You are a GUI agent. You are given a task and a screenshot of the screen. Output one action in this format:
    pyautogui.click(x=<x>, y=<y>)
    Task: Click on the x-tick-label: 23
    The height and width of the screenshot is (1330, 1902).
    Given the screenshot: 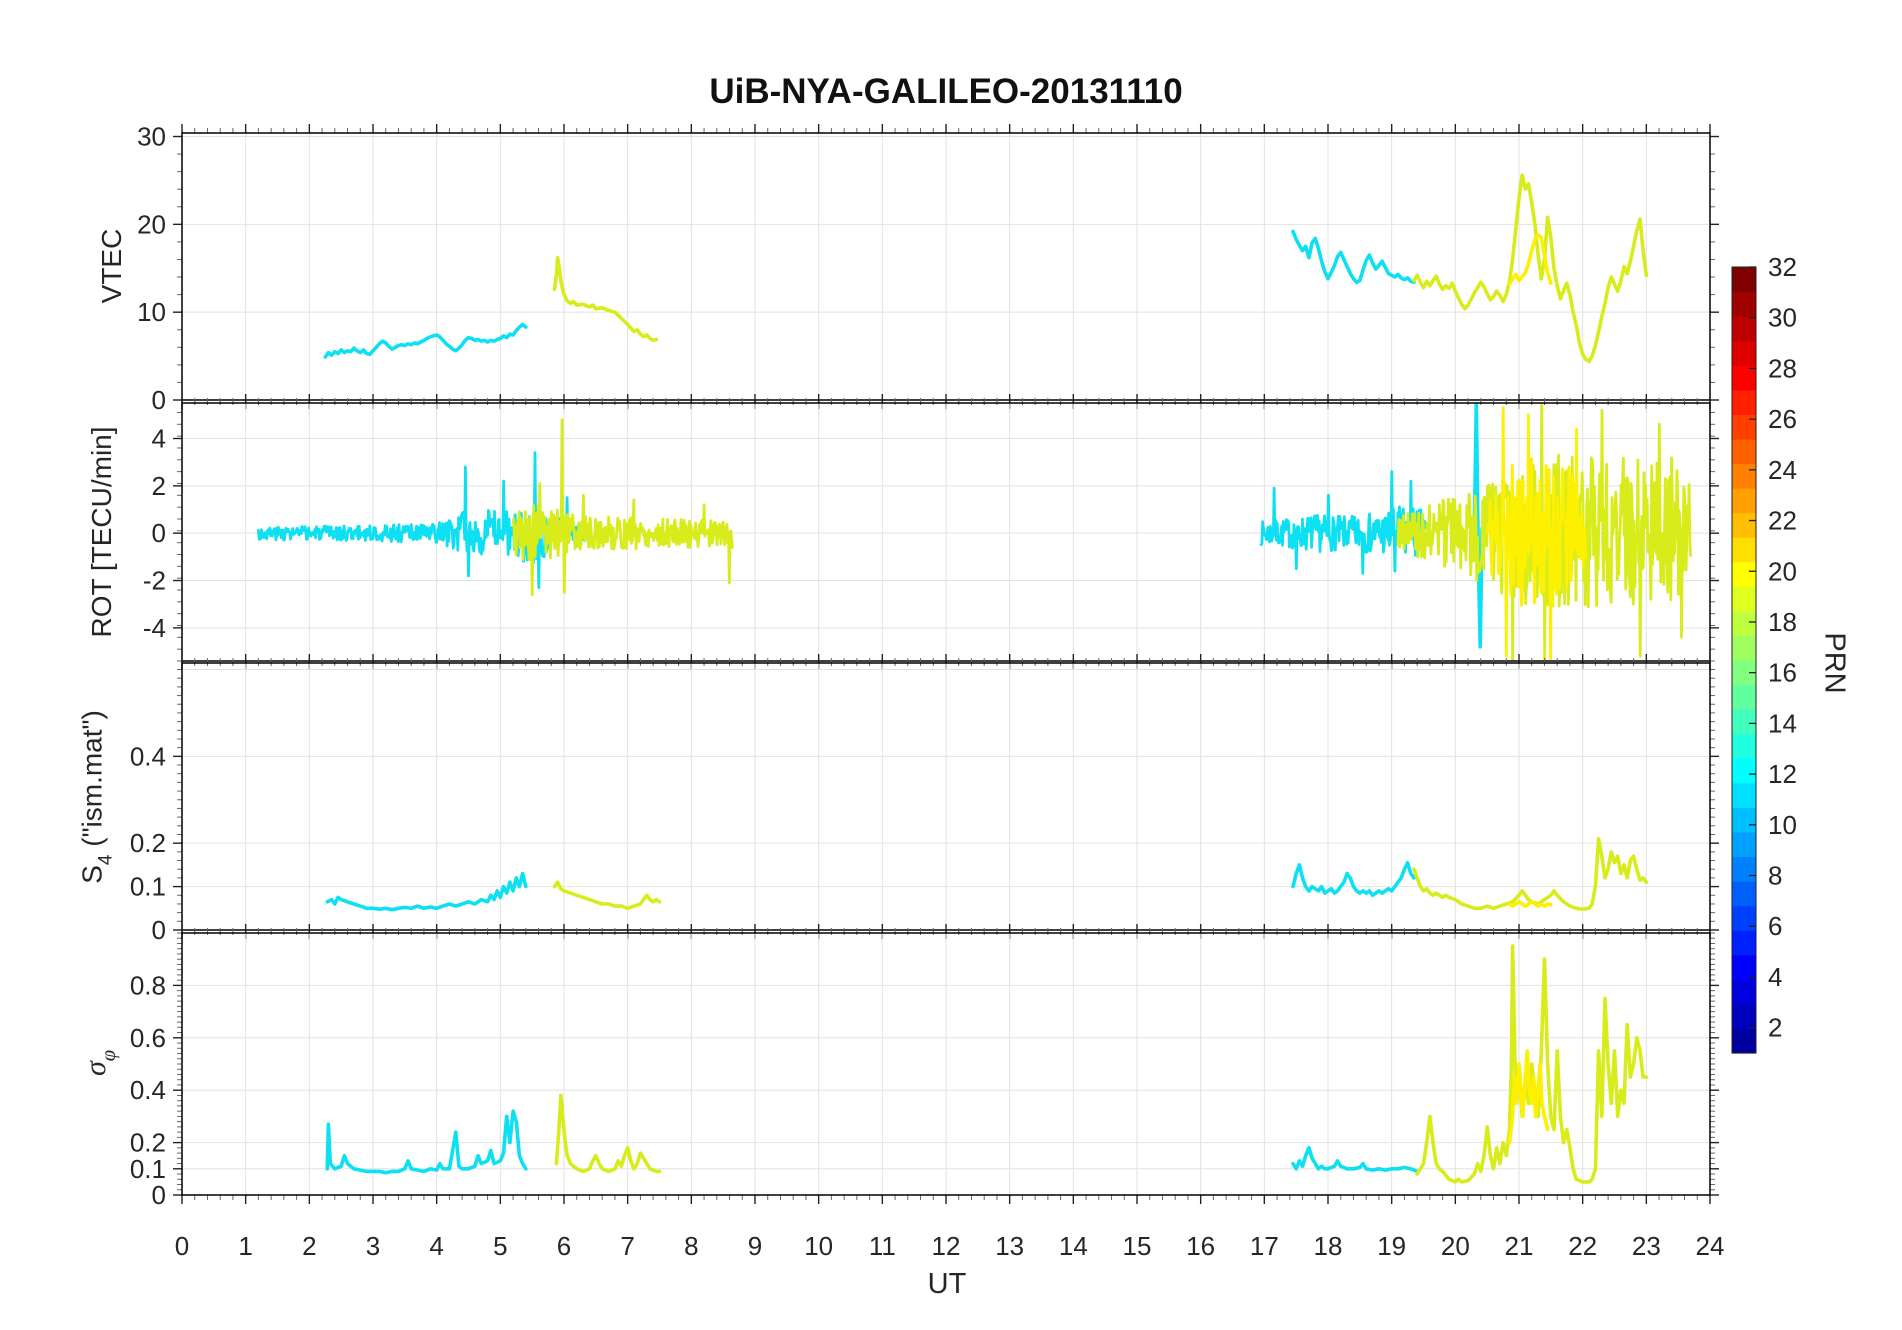 What is the action you would take?
    pyautogui.click(x=1646, y=1246)
    